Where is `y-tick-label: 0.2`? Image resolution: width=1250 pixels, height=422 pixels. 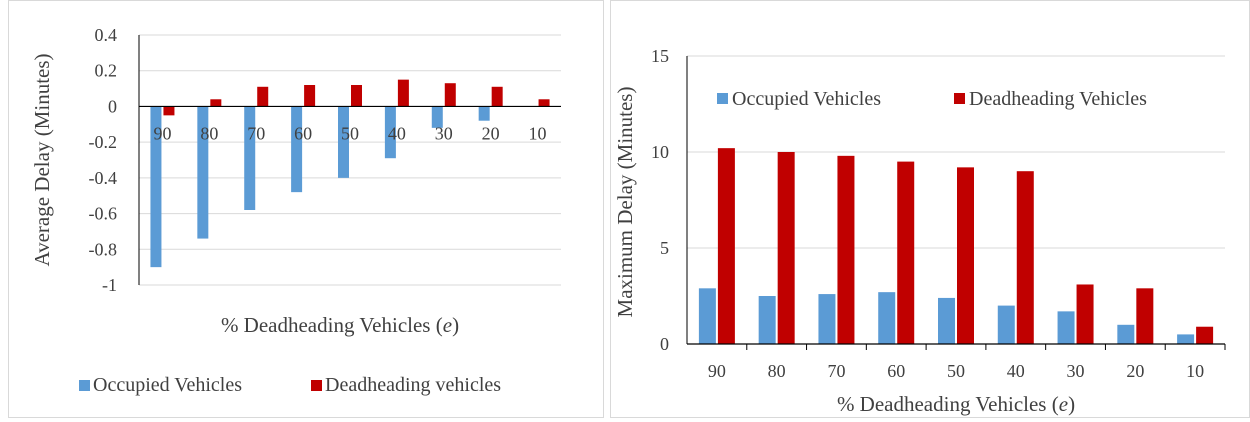 y-tick-label: 0.2 is located at coordinates (106, 71).